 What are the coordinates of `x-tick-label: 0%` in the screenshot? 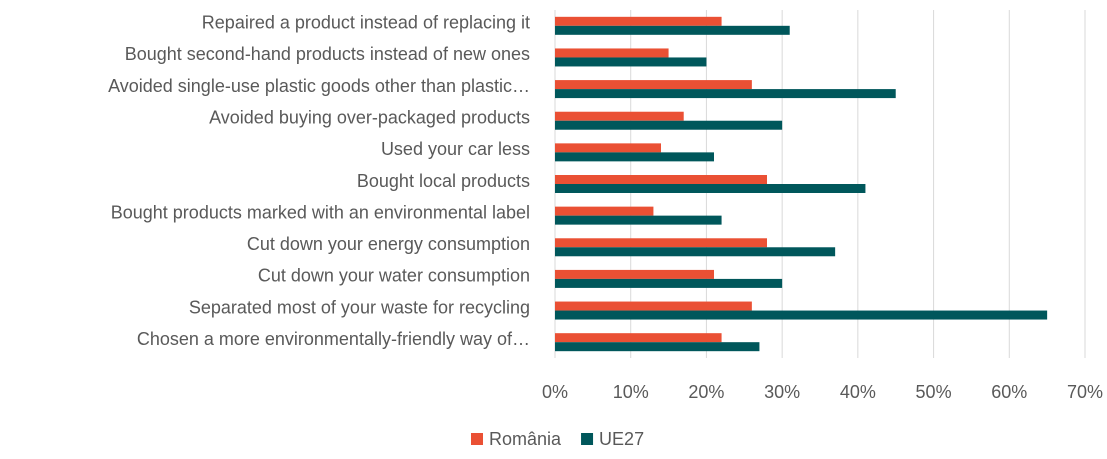 It's located at (555, 392).